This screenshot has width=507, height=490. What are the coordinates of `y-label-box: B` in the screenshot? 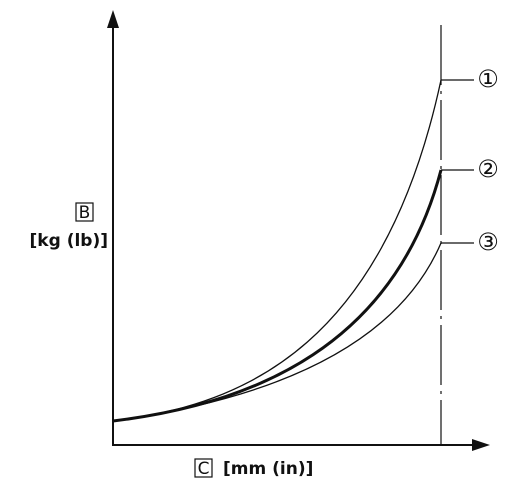 It's located at (85, 213).